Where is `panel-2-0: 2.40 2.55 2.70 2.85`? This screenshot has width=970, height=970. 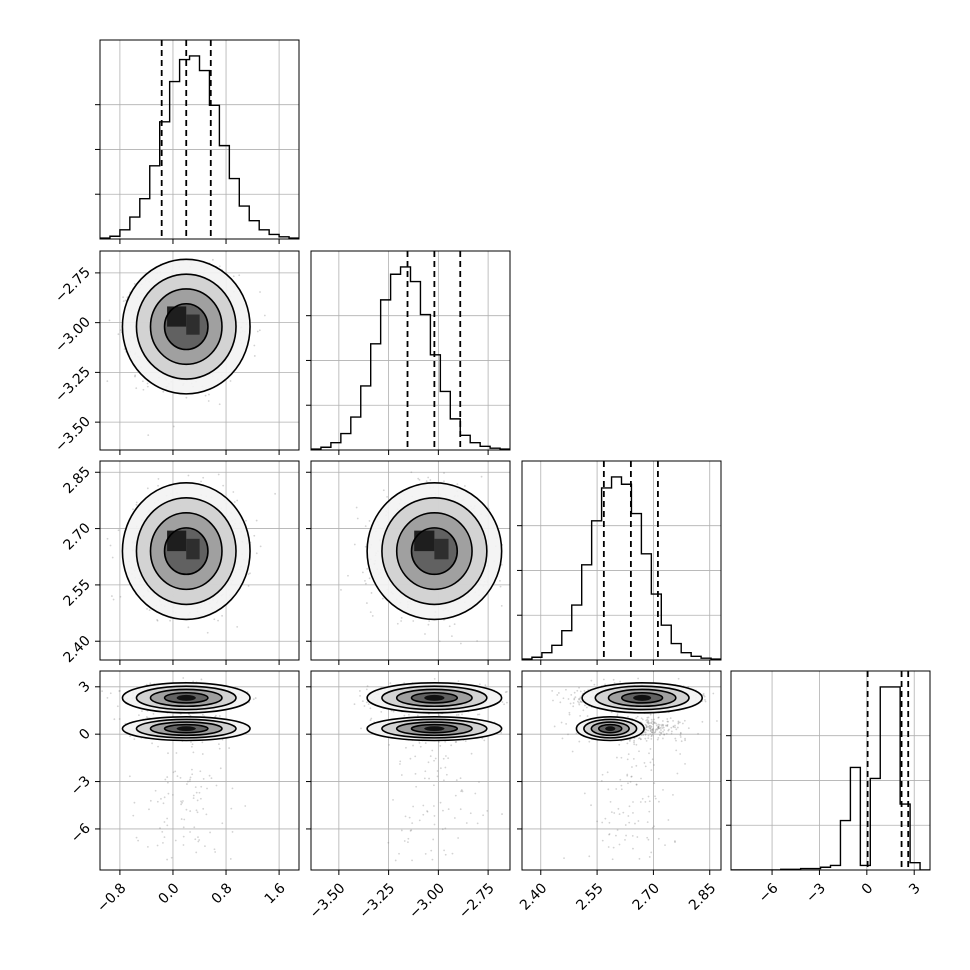 panel-2-0: 2.40 2.55 2.70 2.85 is located at coordinates (180, 563).